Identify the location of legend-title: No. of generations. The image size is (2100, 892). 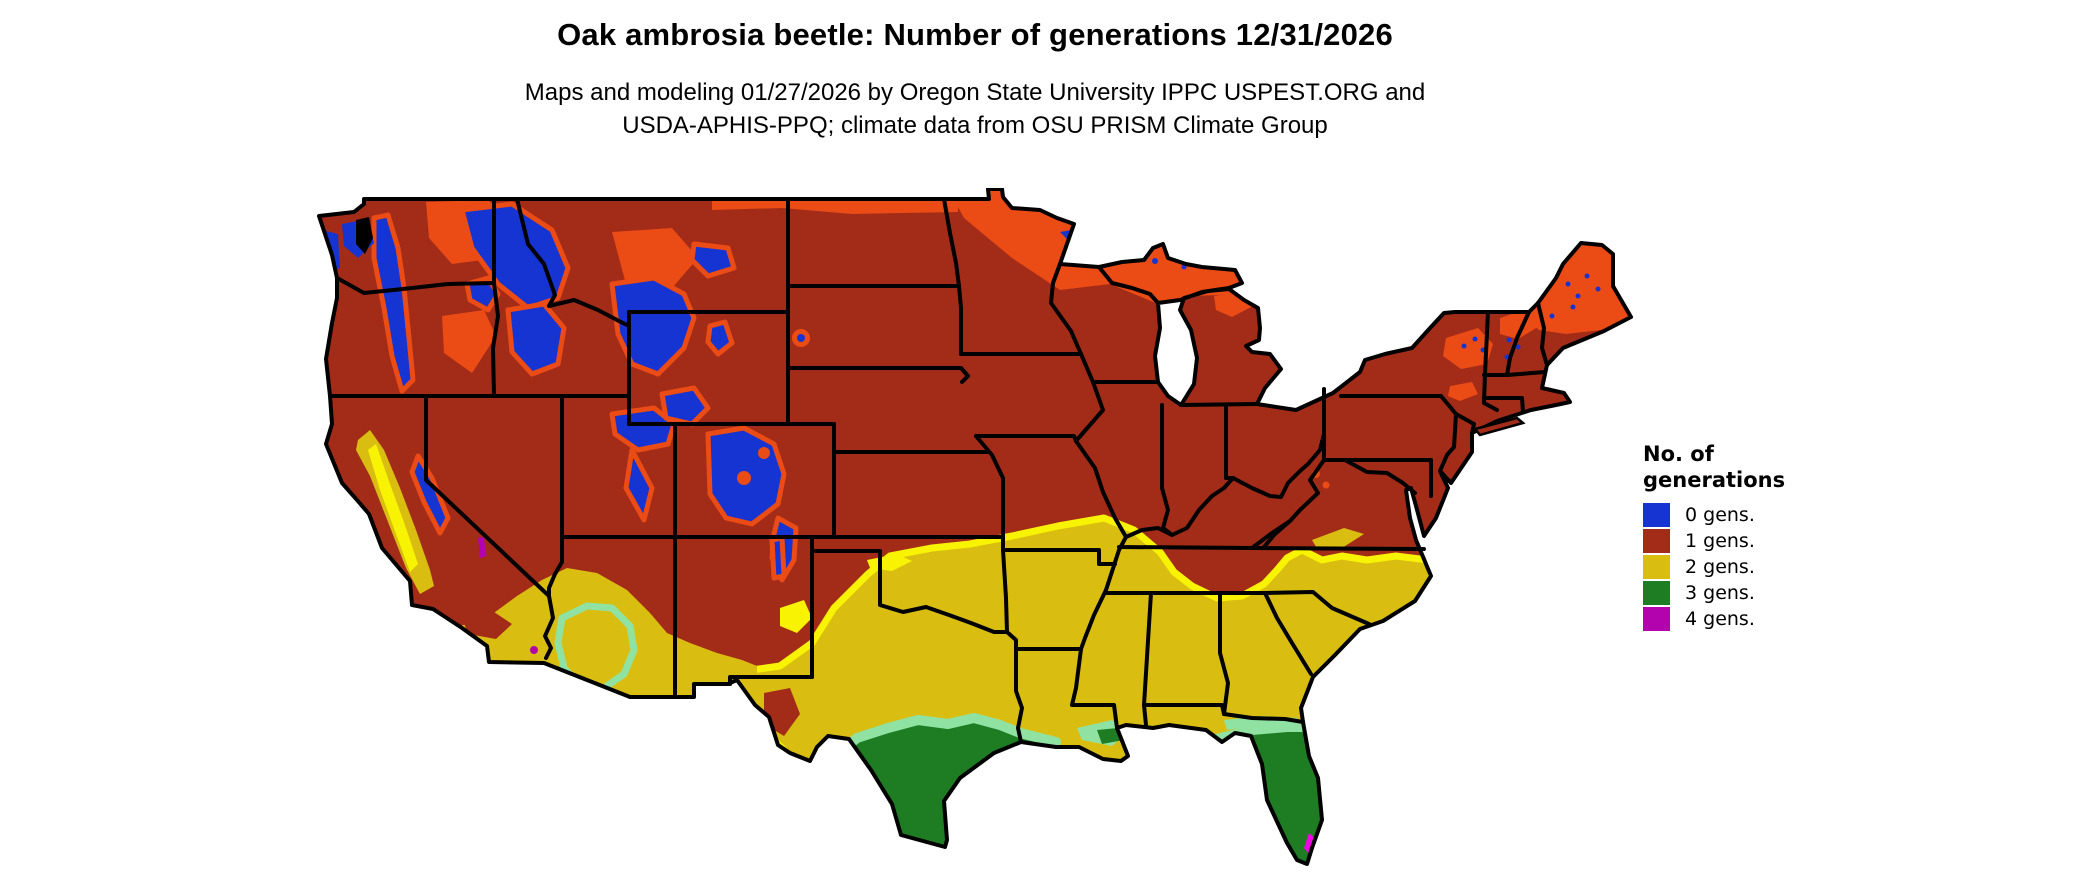
(1714, 467).